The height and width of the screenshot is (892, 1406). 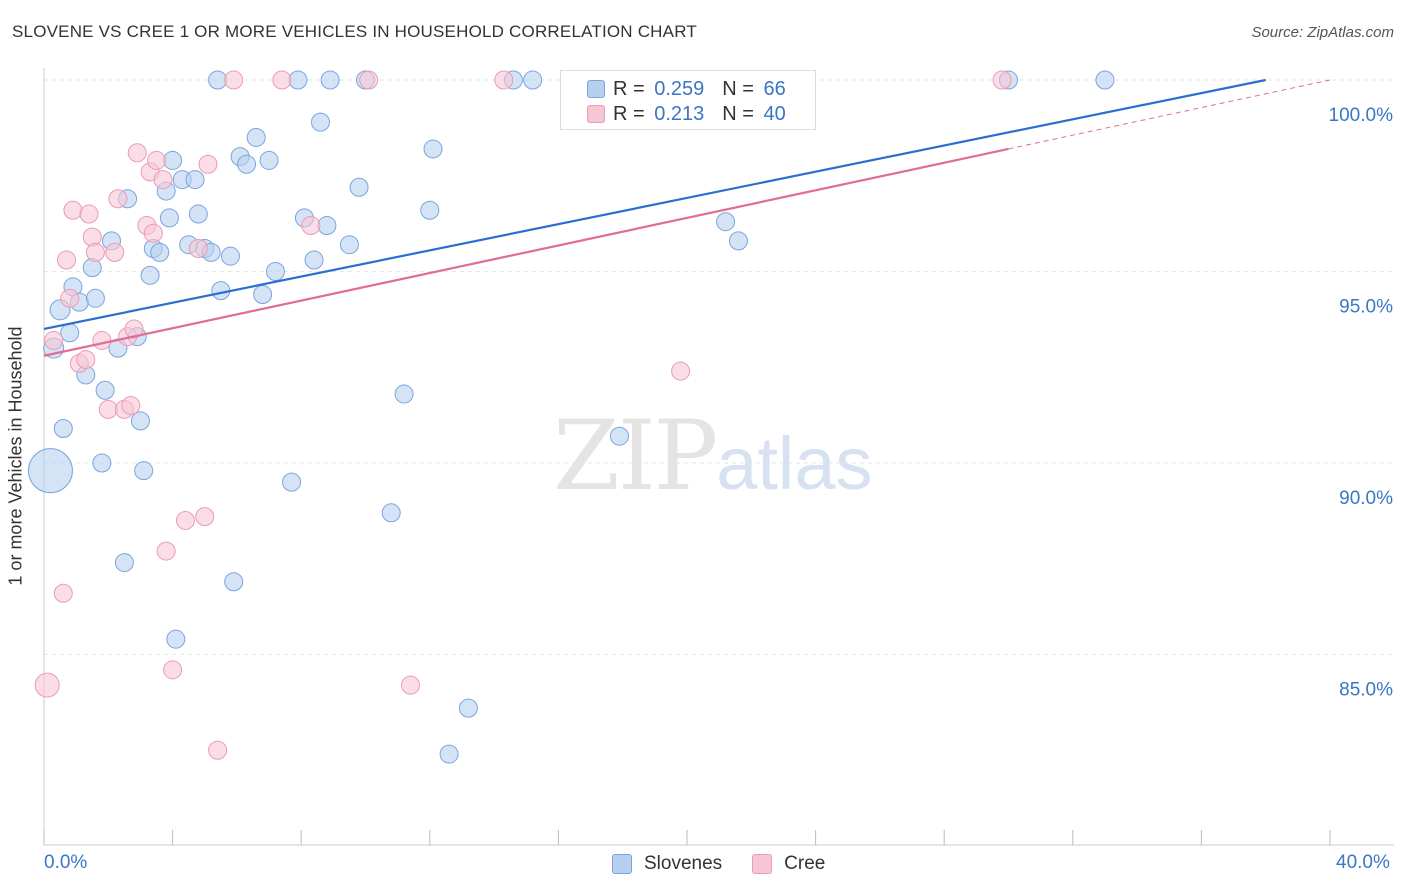 I want to click on source-label: Source: ZipAtlas.com, so click(x=1322, y=32).